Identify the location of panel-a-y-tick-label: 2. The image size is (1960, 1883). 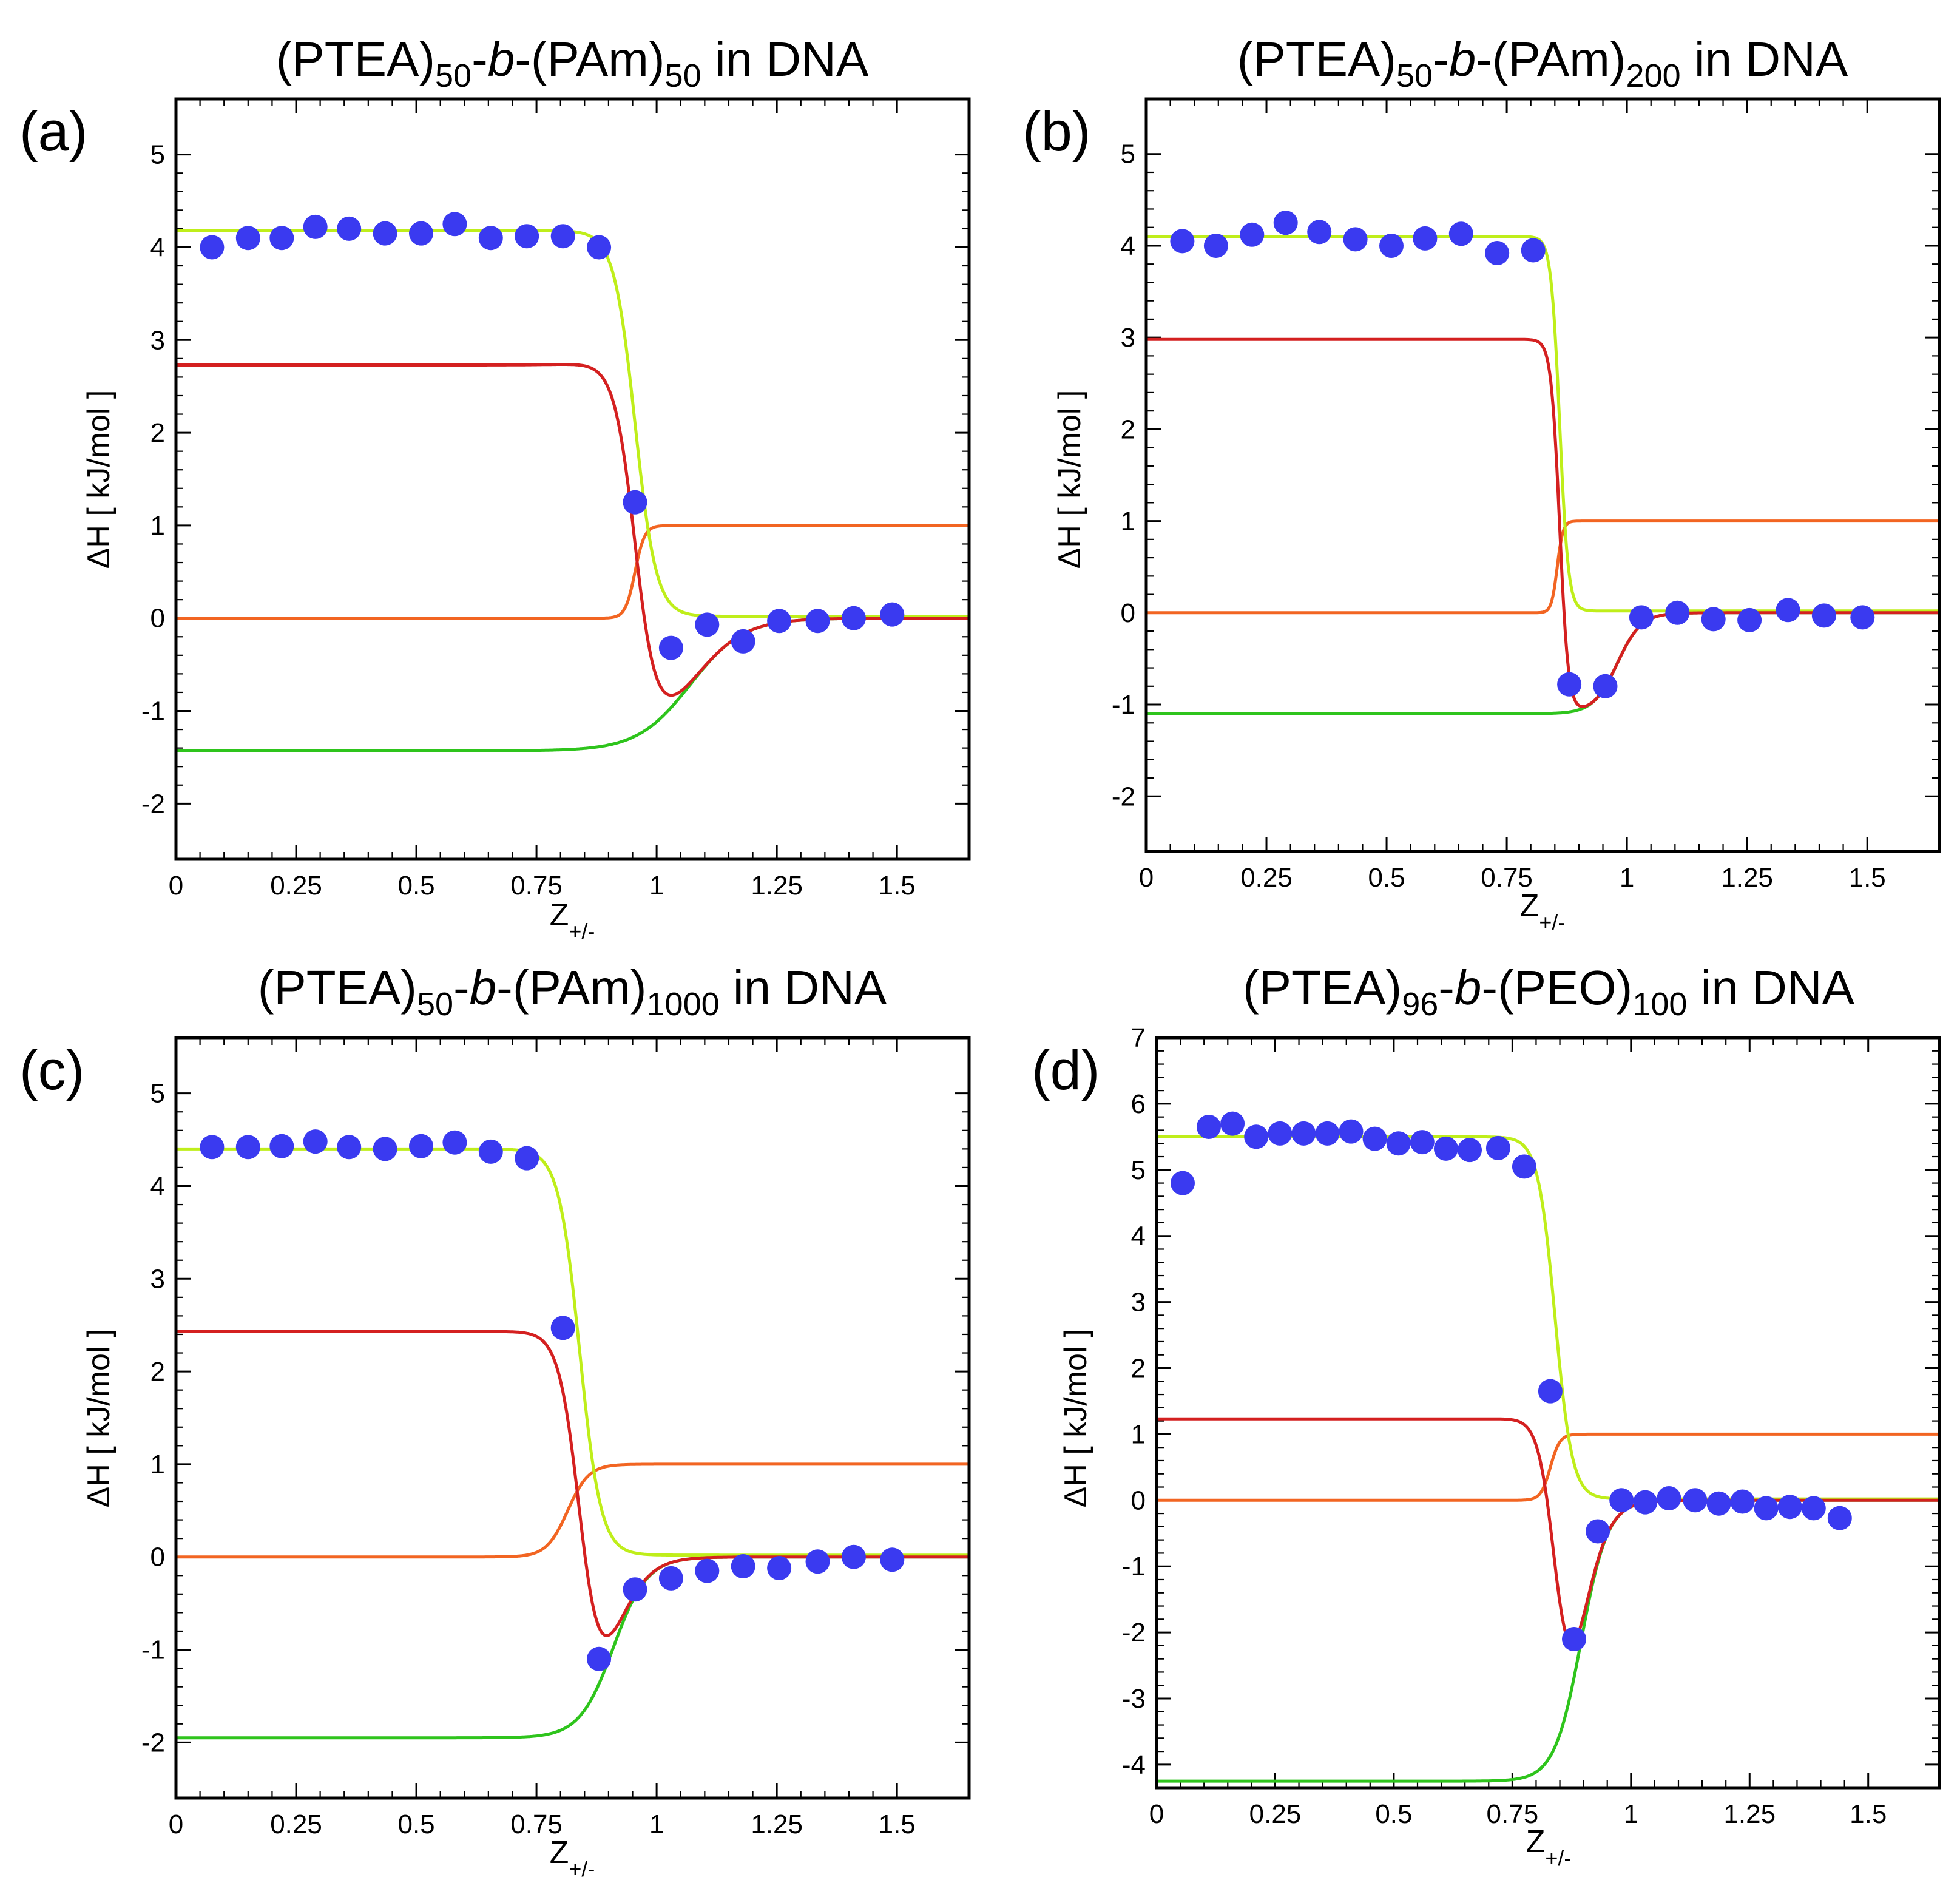
(157, 433).